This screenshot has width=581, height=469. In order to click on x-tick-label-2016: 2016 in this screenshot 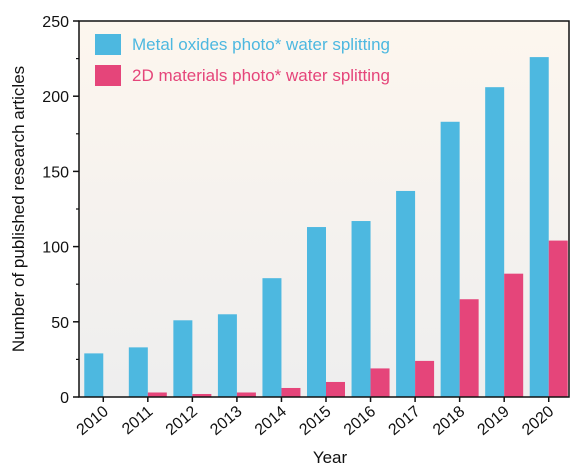, I will do `click(360, 421)`.